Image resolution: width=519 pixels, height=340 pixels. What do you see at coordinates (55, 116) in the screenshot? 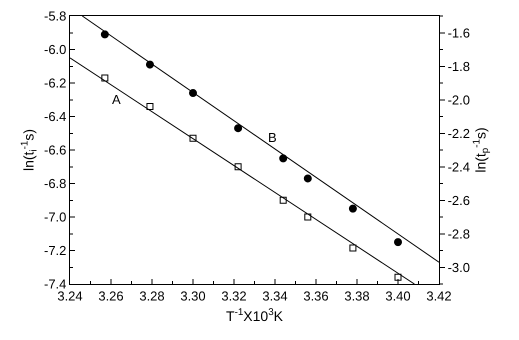
I see `y-tick-label: -6.4` at bounding box center [55, 116].